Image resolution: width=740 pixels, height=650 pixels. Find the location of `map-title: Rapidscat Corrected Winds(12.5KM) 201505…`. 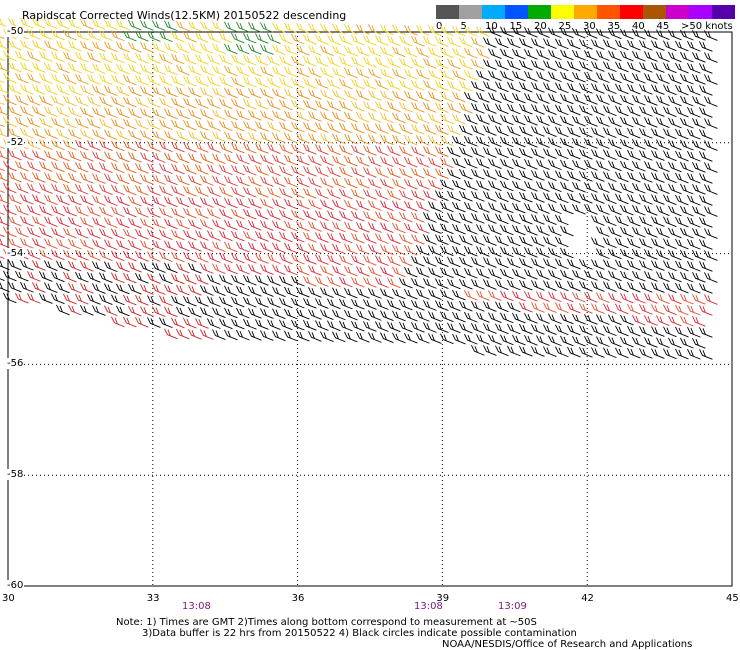

map-title: Rapidscat Corrected Winds(12.5KM) 201505… is located at coordinates (184, 15).